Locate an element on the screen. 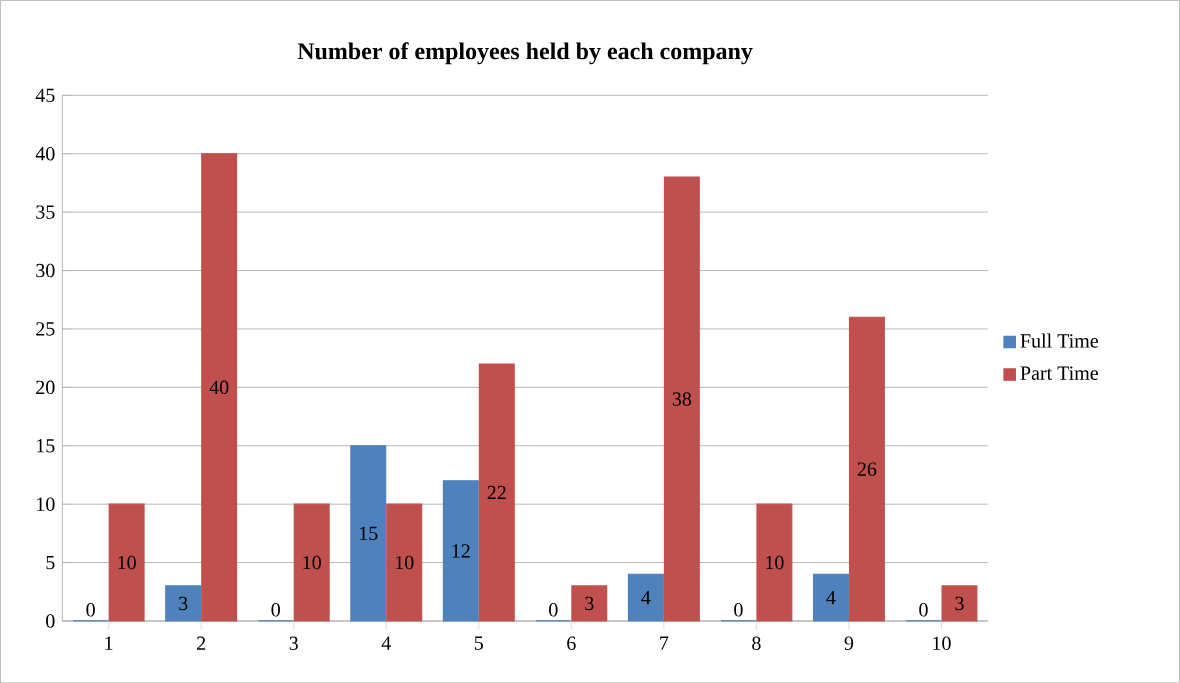 The height and width of the screenshot is (683, 1180). x-tick-label: 1 is located at coordinates (109, 643).